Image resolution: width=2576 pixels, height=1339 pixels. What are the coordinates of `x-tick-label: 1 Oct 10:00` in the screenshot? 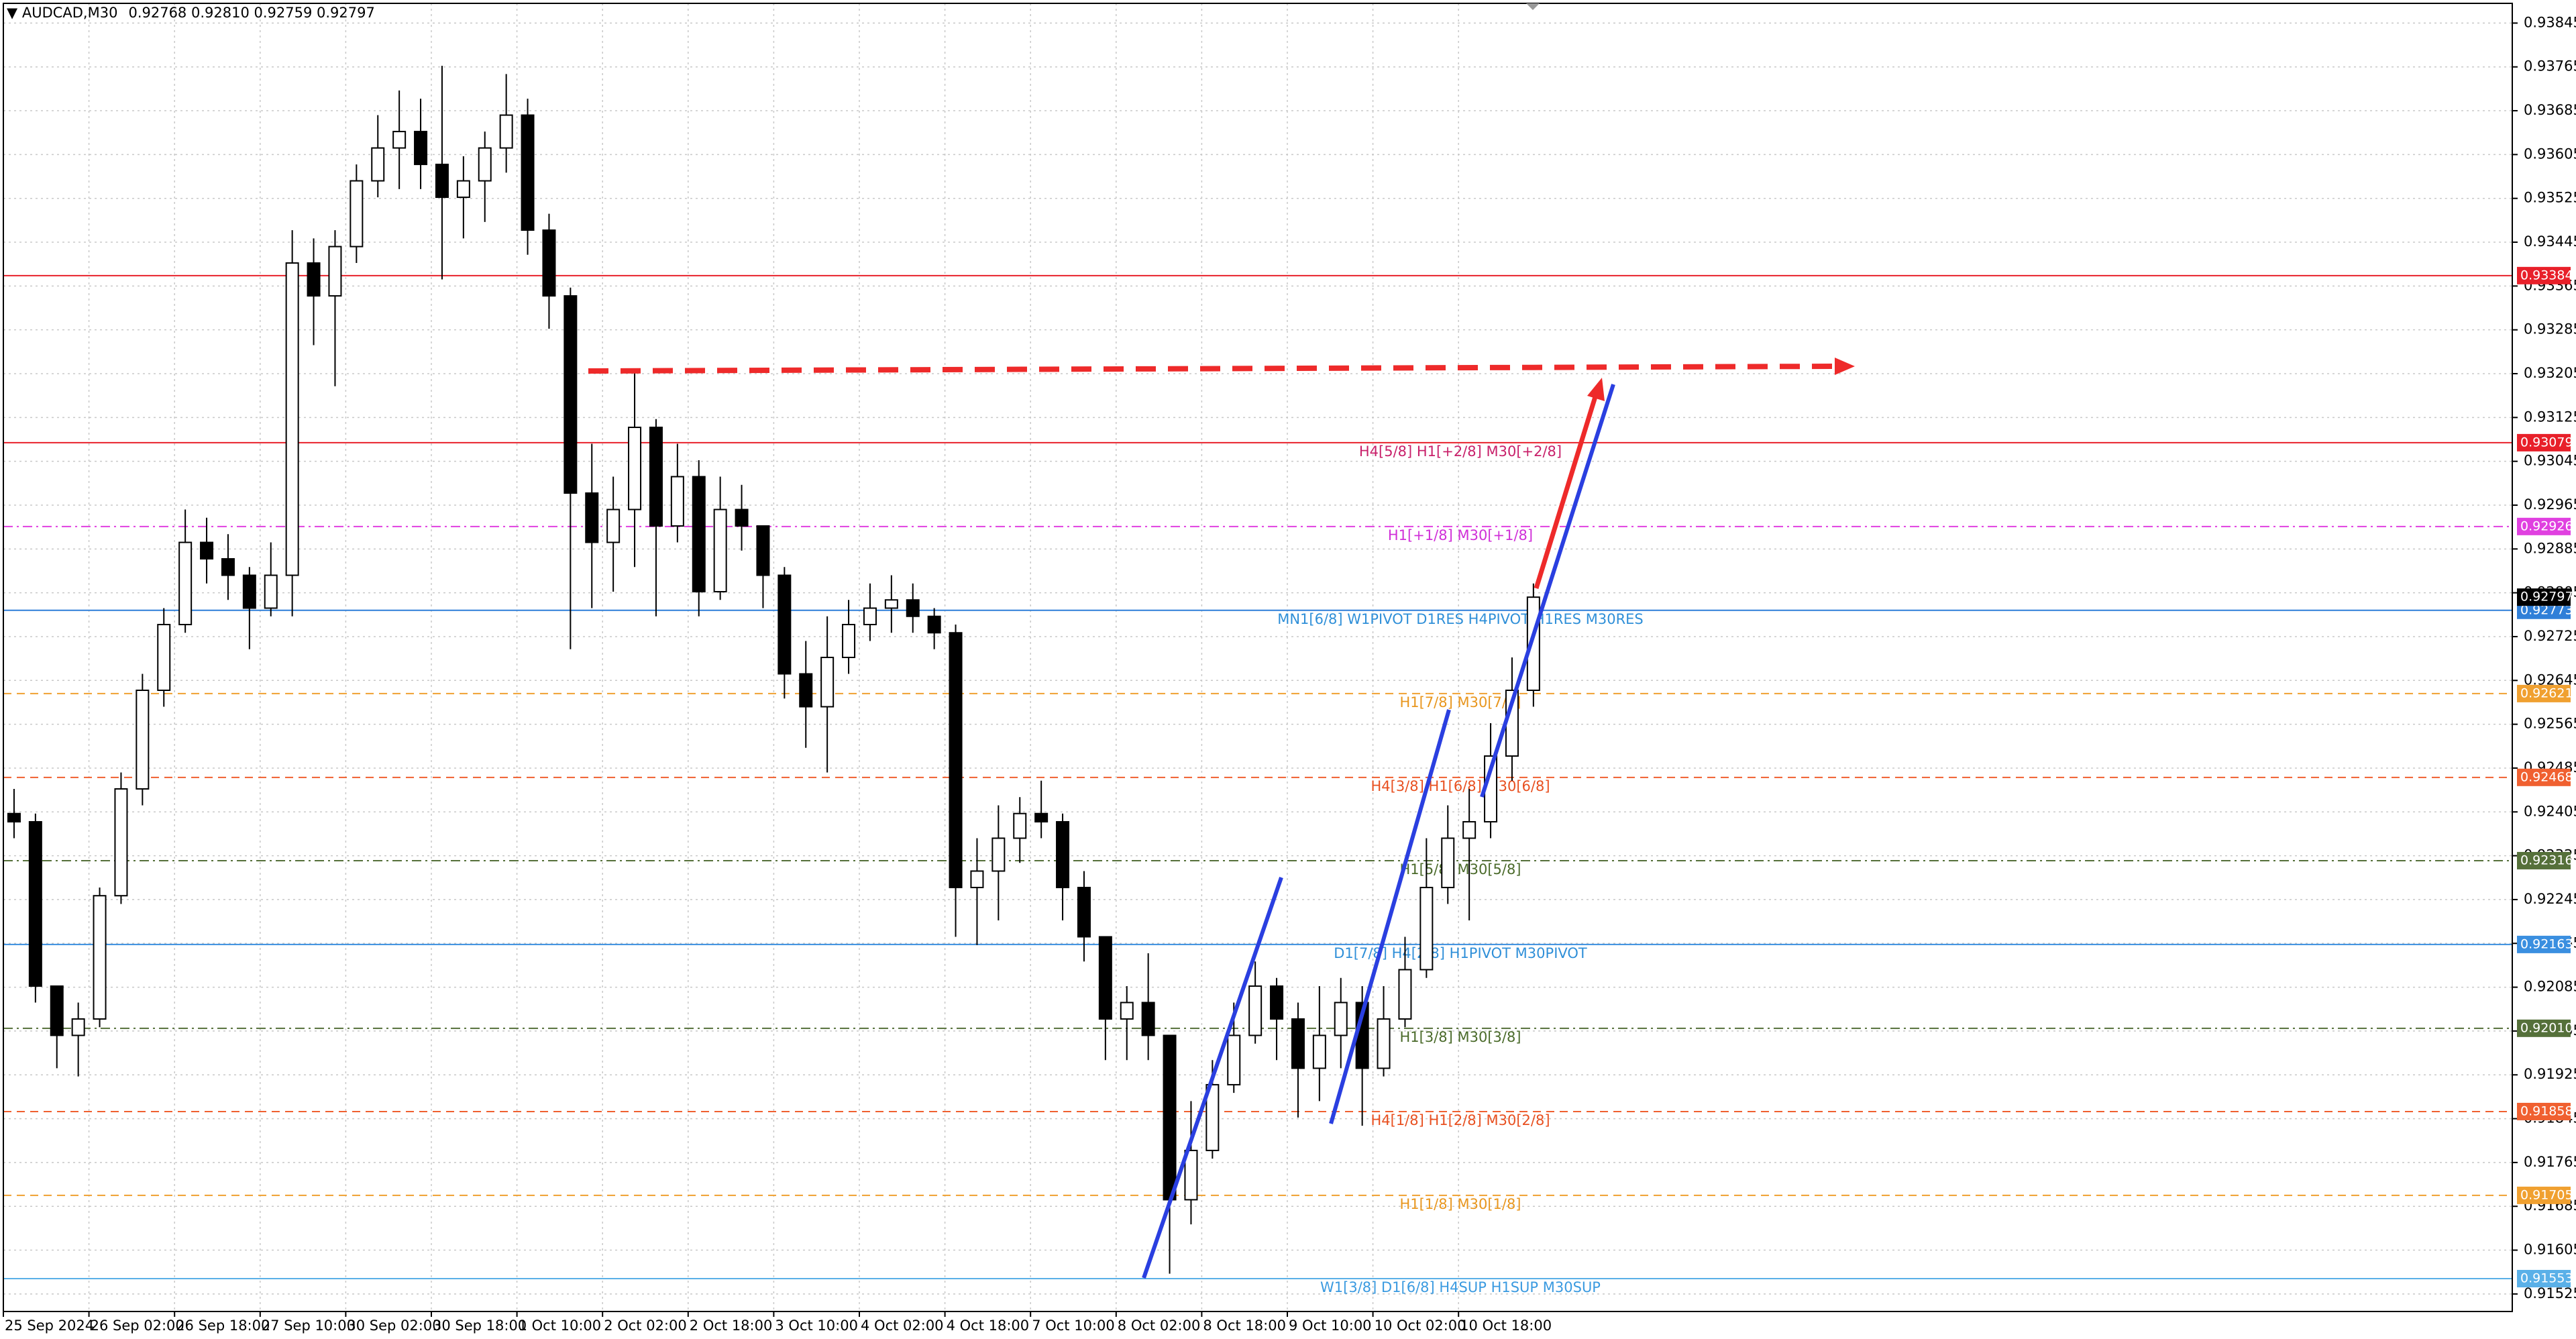 It's located at (560, 1326).